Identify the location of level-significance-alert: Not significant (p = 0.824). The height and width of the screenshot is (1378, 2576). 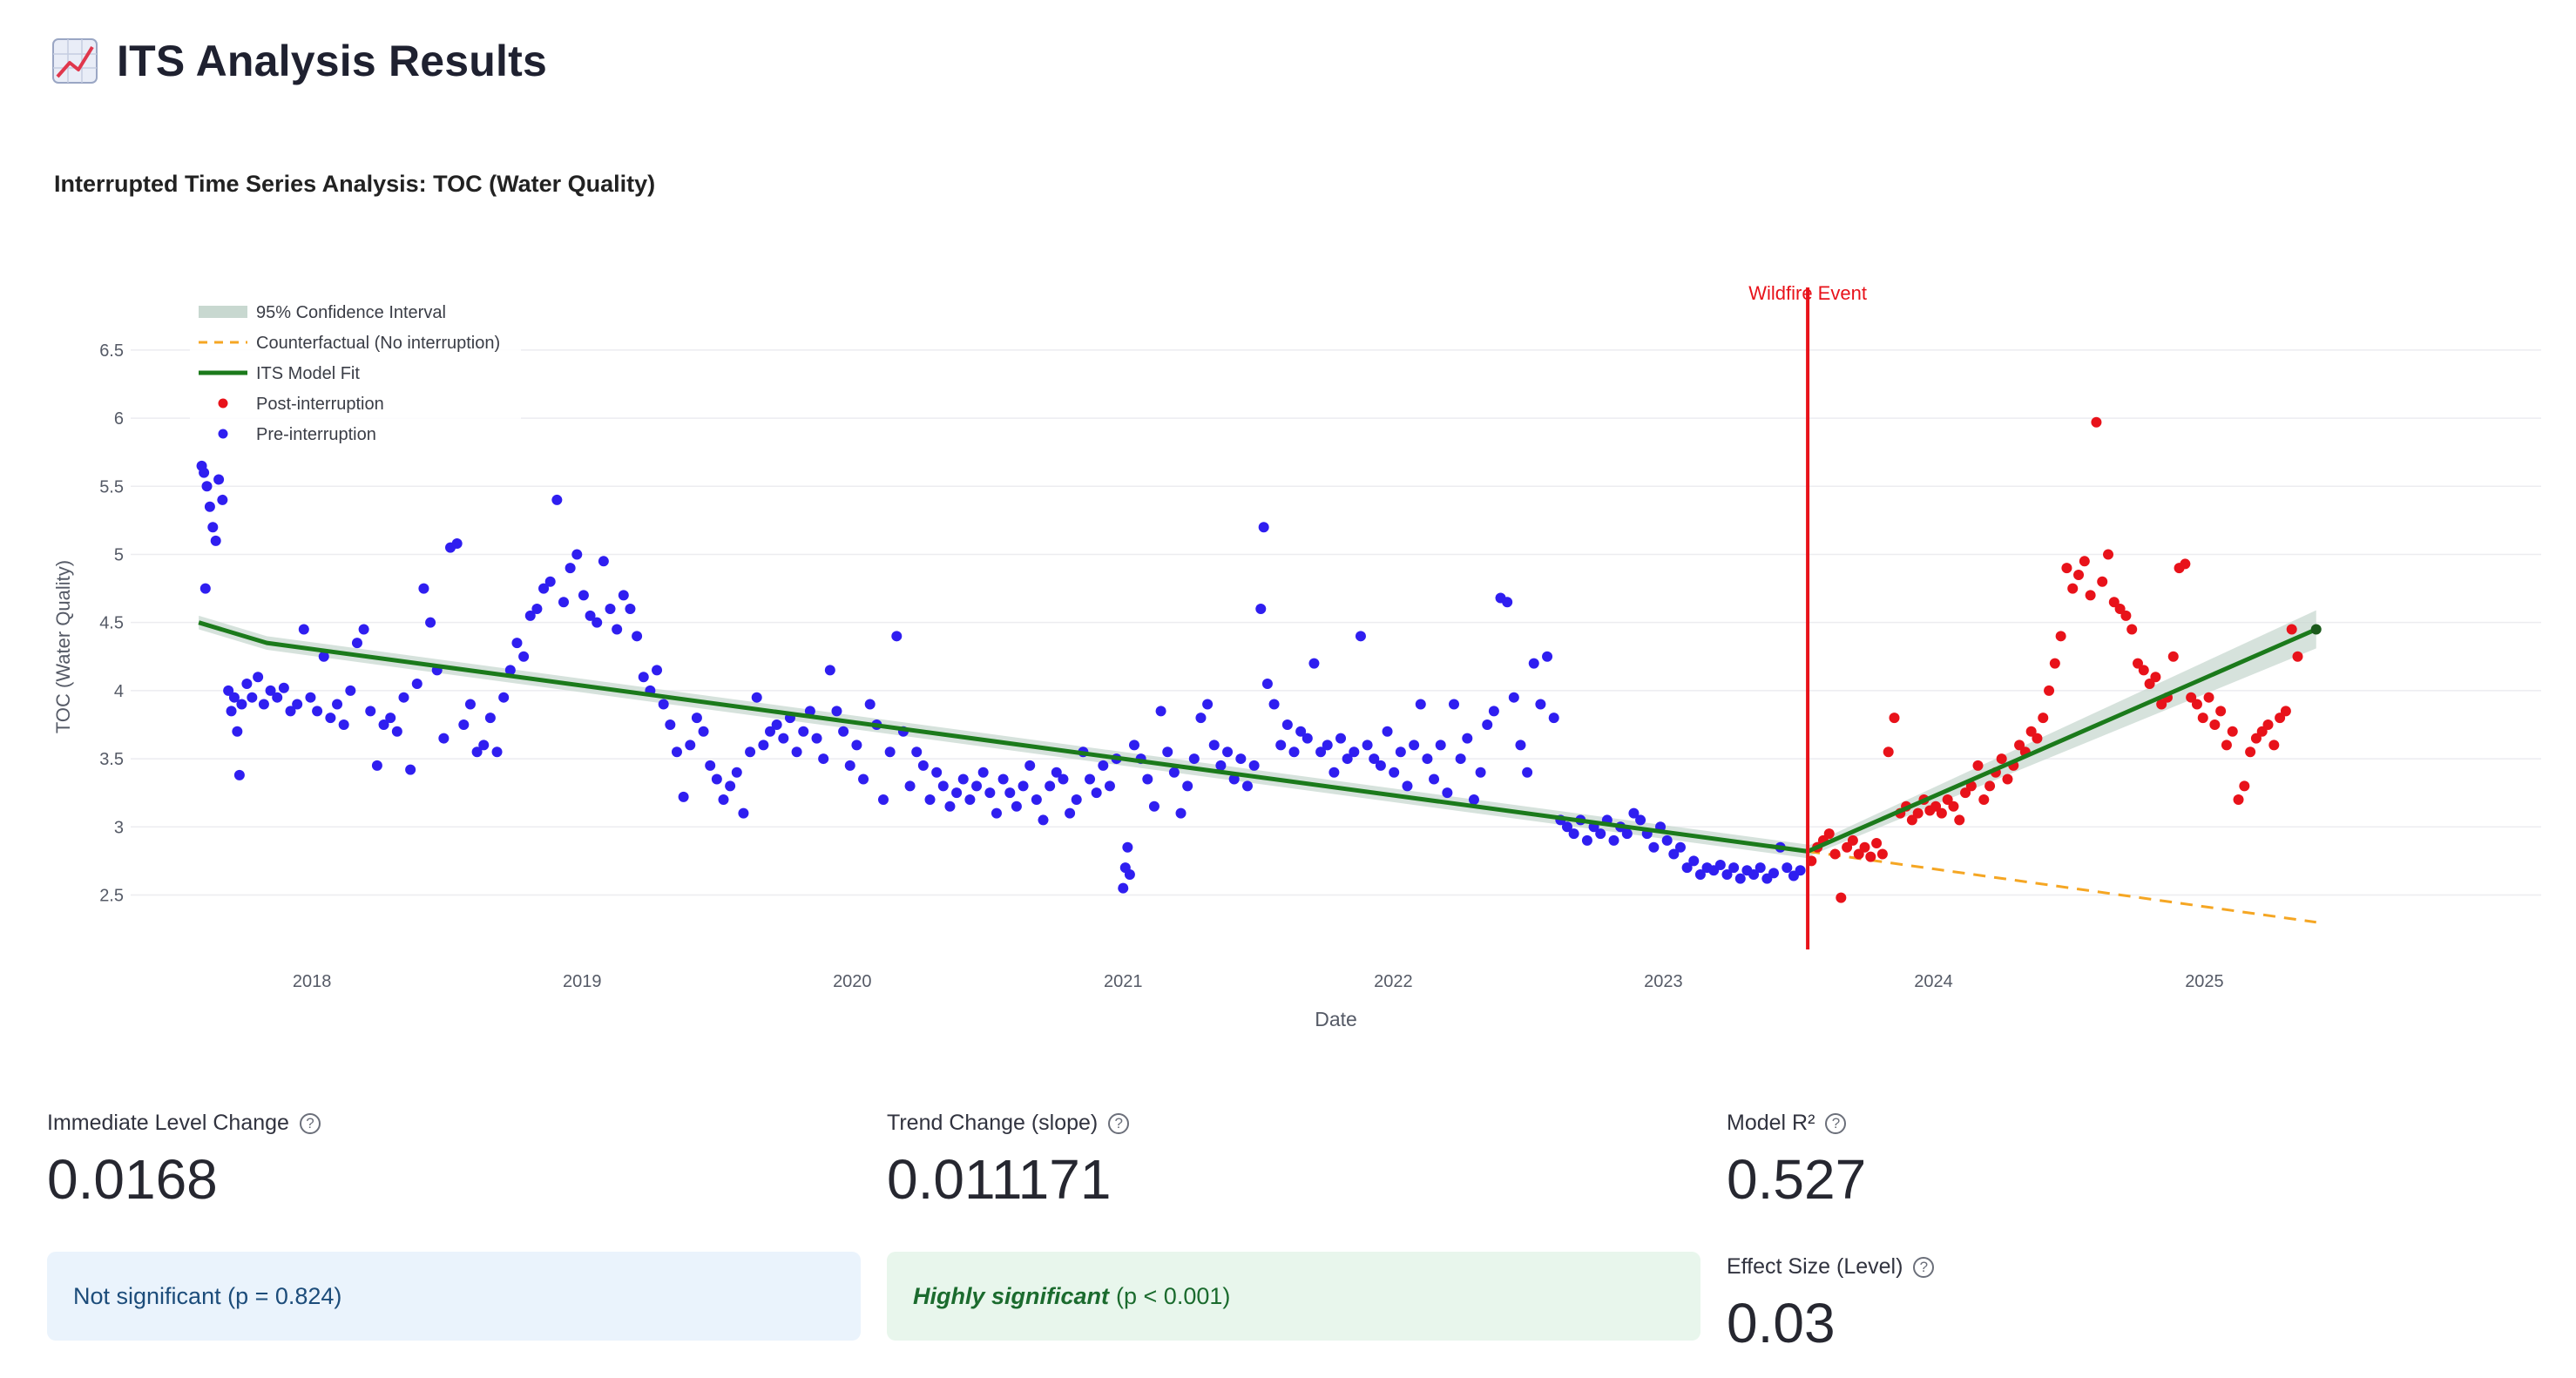
(454, 1297).